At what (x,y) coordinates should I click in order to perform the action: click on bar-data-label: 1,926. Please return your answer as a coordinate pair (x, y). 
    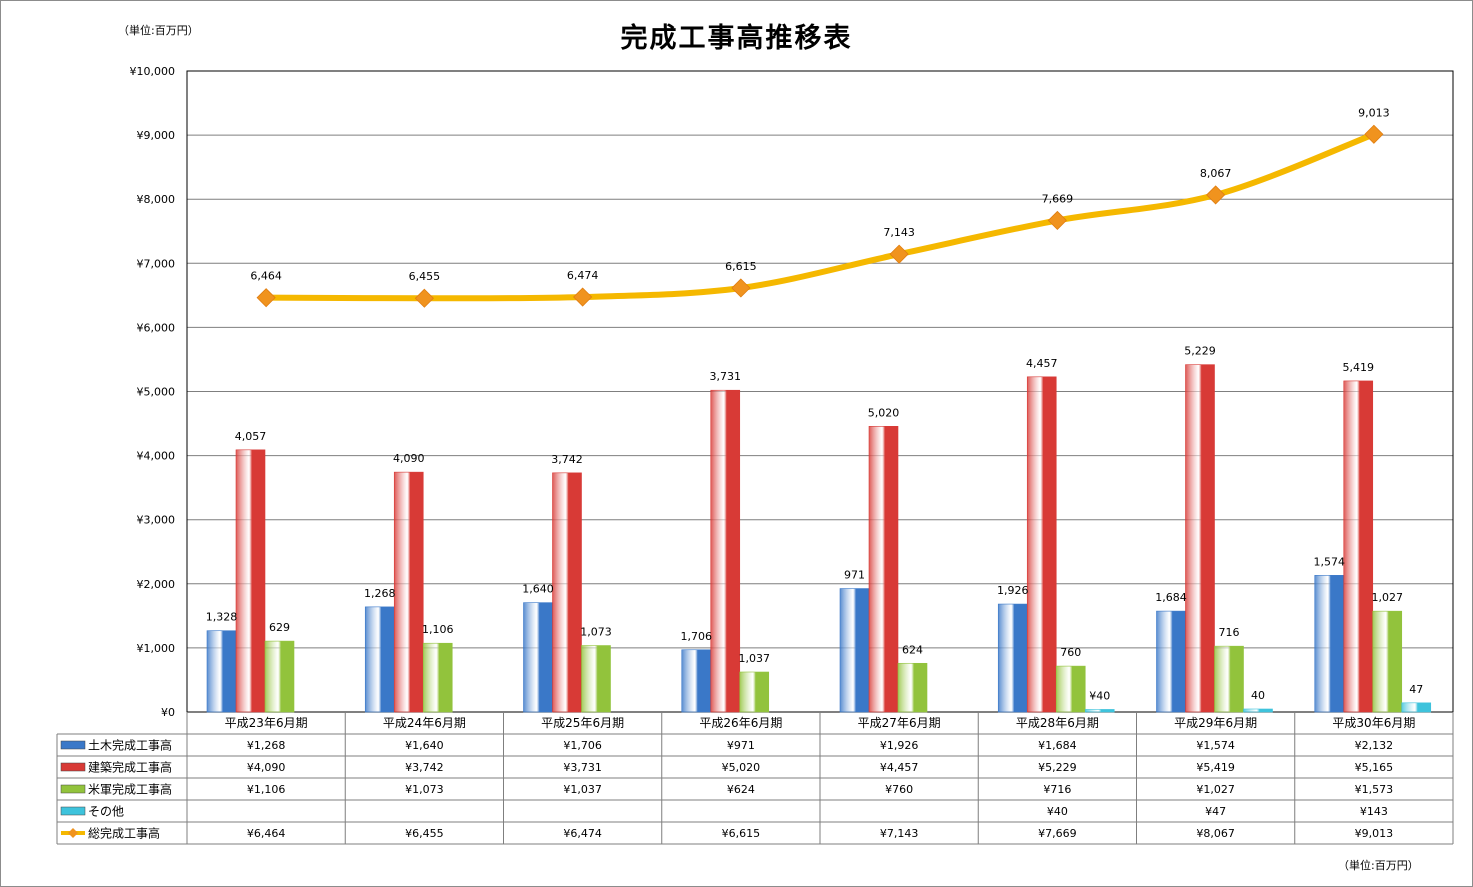
    Looking at the image, I should click on (1013, 590).